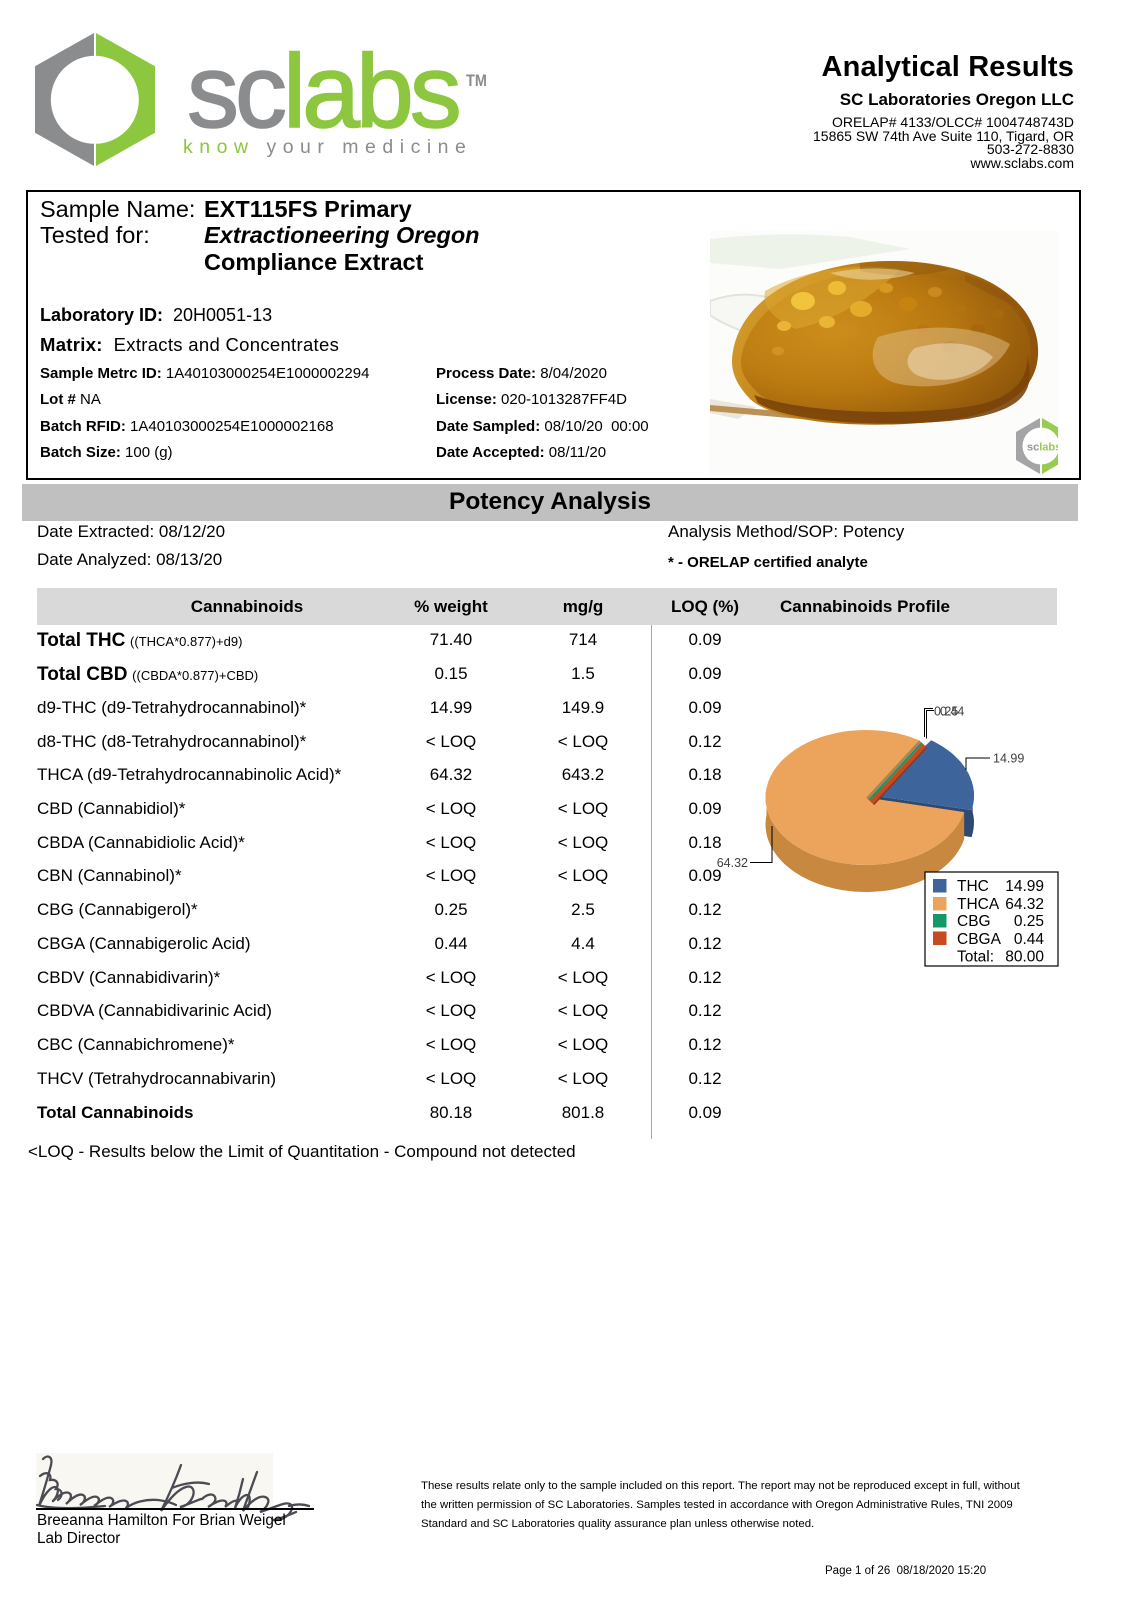 This screenshot has height=1604, width=1137. What do you see at coordinates (979, 939) in the screenshot?
I see `svg-text: CBGA` at bounding box center [979, 939].